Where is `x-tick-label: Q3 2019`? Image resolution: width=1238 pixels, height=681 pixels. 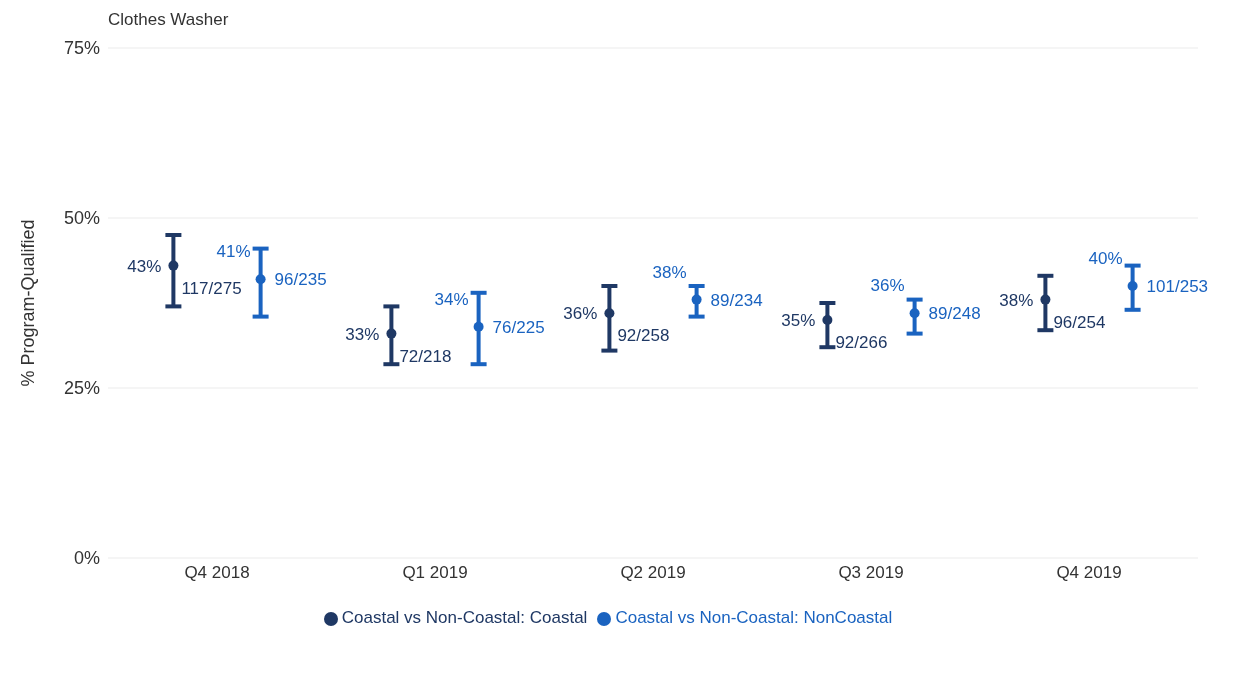
x-tick-label: Q3 2019 is located at coordinates (871, 573).